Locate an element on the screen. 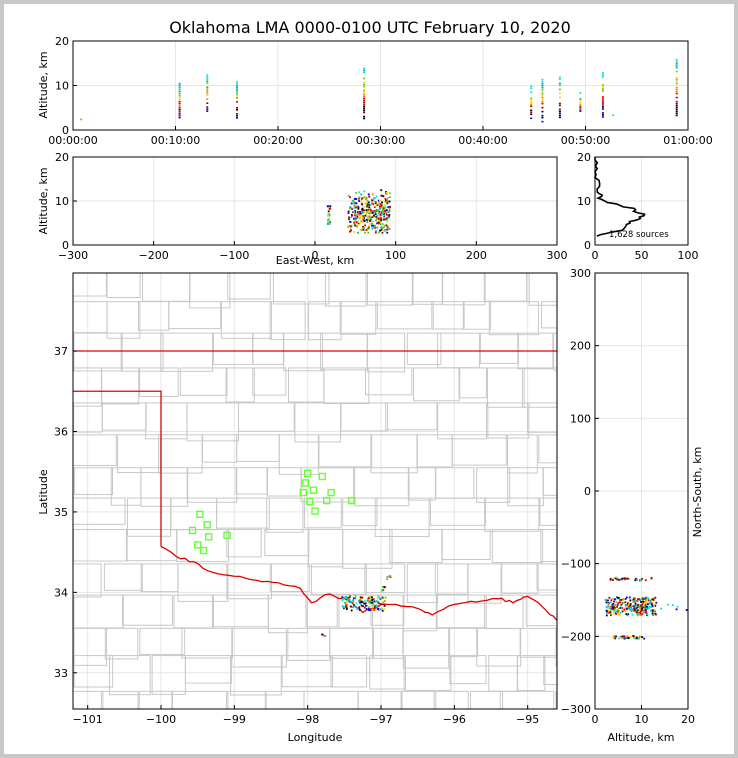 The image size is (738, 758). tick-label-x: 00:20:00 is located at coordinates (277, 140).